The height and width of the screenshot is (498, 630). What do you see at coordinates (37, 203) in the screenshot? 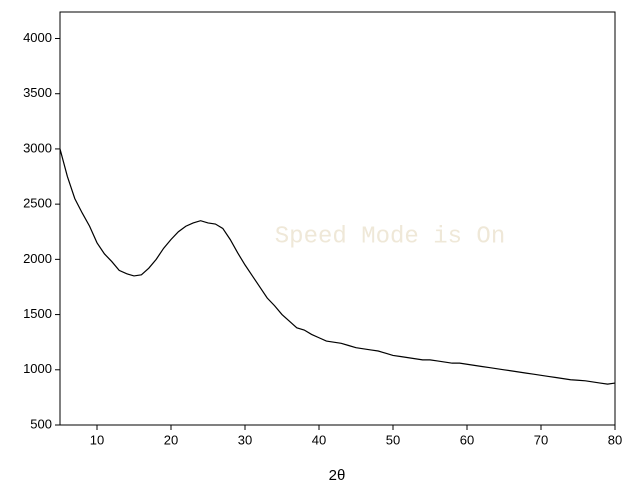
I see `y-tick-label: 2500` at bounding box center [37, 203].